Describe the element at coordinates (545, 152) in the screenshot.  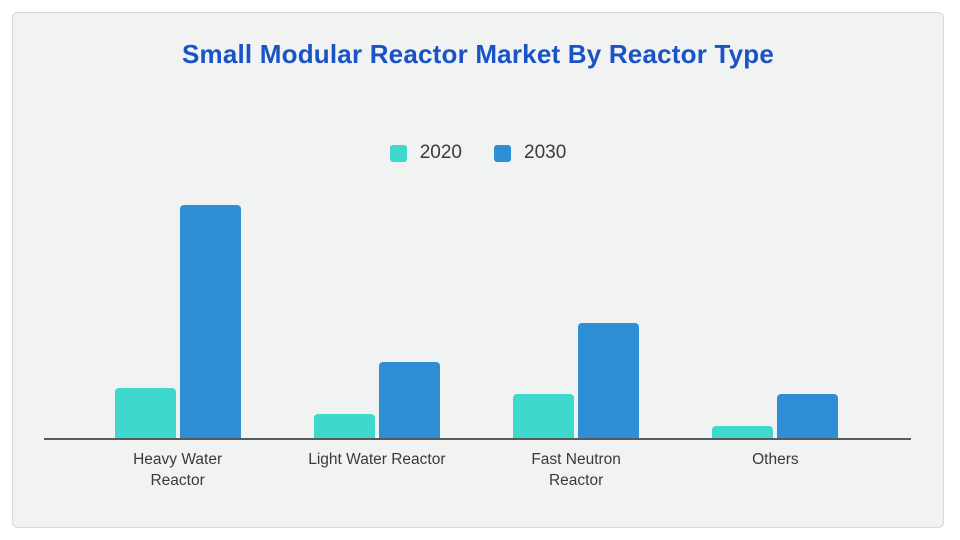
I see `legend-label-2030: 2030` at that location.